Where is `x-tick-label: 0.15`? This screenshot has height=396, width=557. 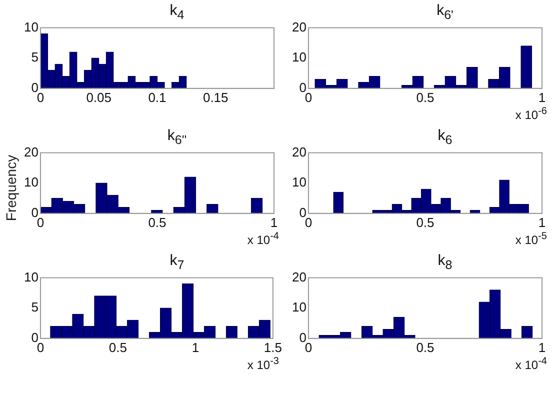
x-tick-label: 0.15 is located at coordinates (215, 97).